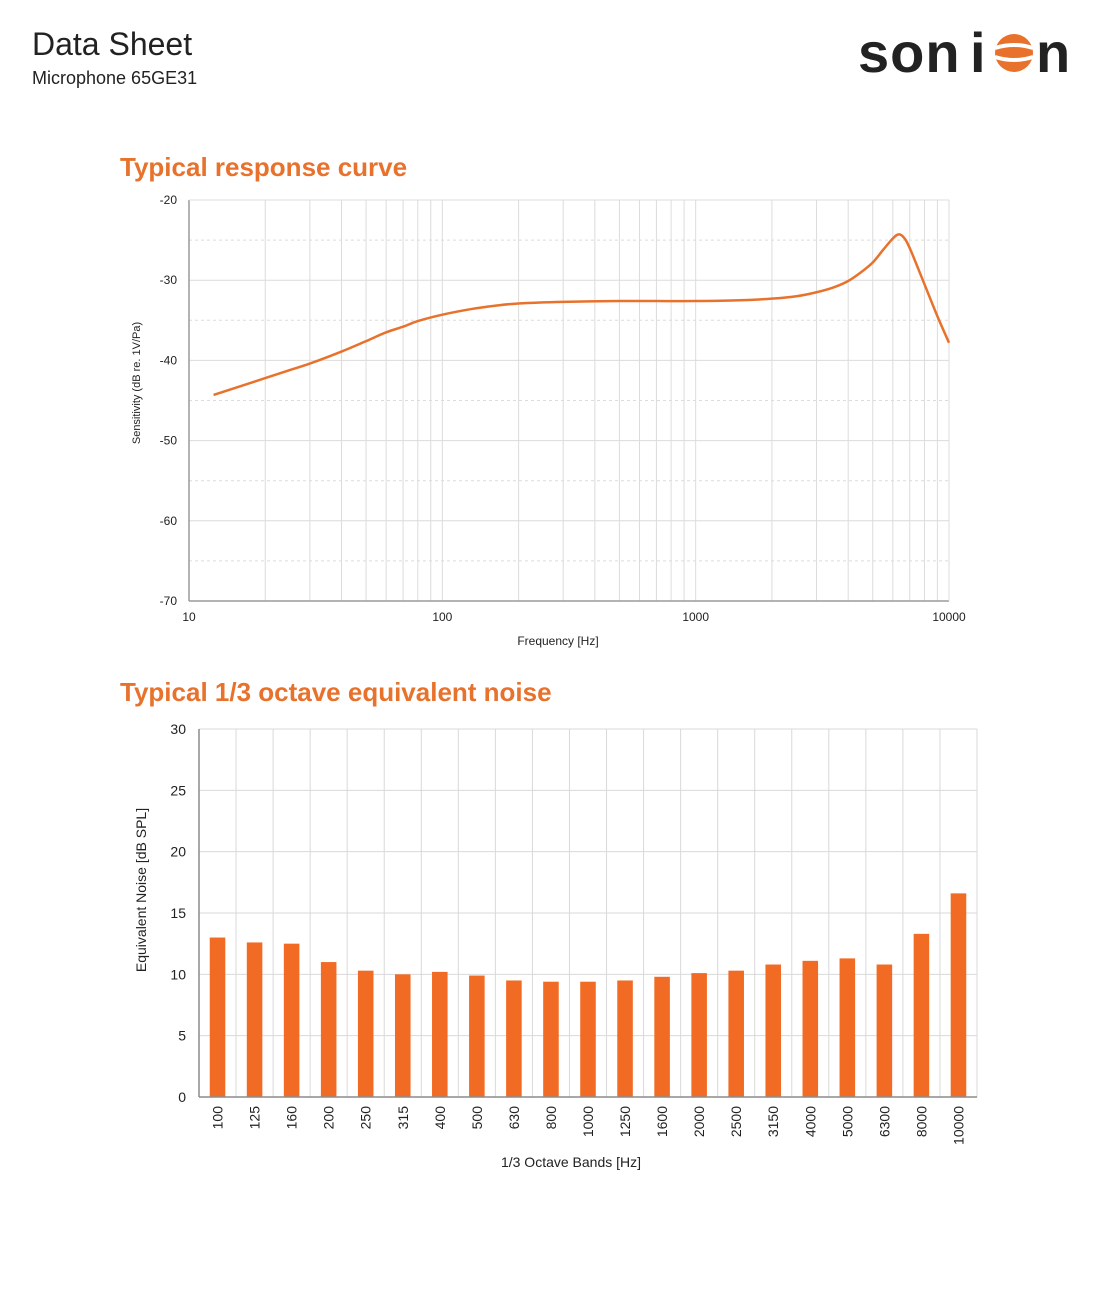 The image size is (1102, 1304). What do you see at coordinates (169, 601) in the screenshot?
I see `response-y-tick-label: -70` at bounding box center [169, 601].